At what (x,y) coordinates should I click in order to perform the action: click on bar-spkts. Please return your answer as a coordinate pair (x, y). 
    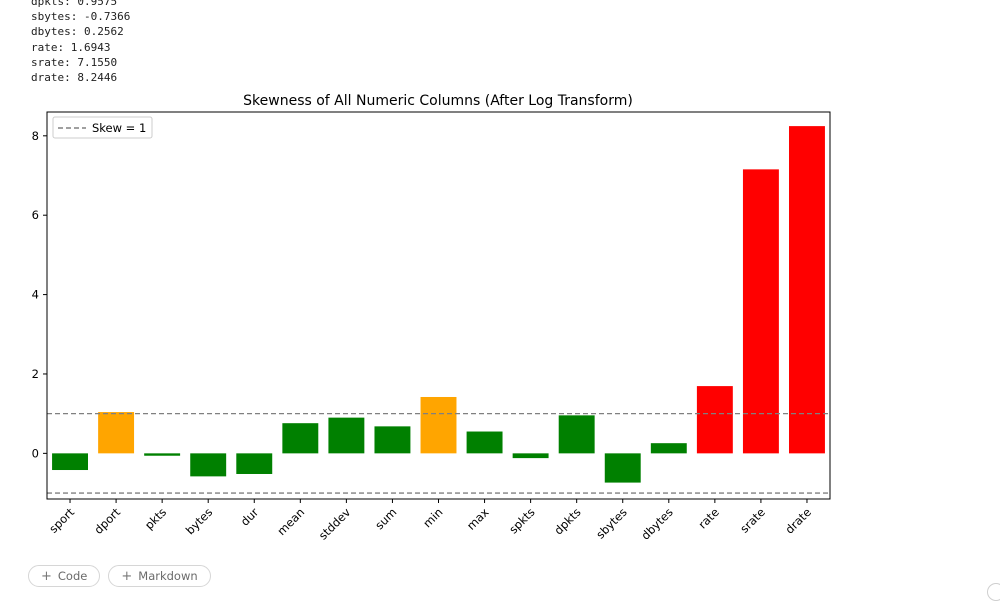
    Looking at the image, I should click on (530, 456).